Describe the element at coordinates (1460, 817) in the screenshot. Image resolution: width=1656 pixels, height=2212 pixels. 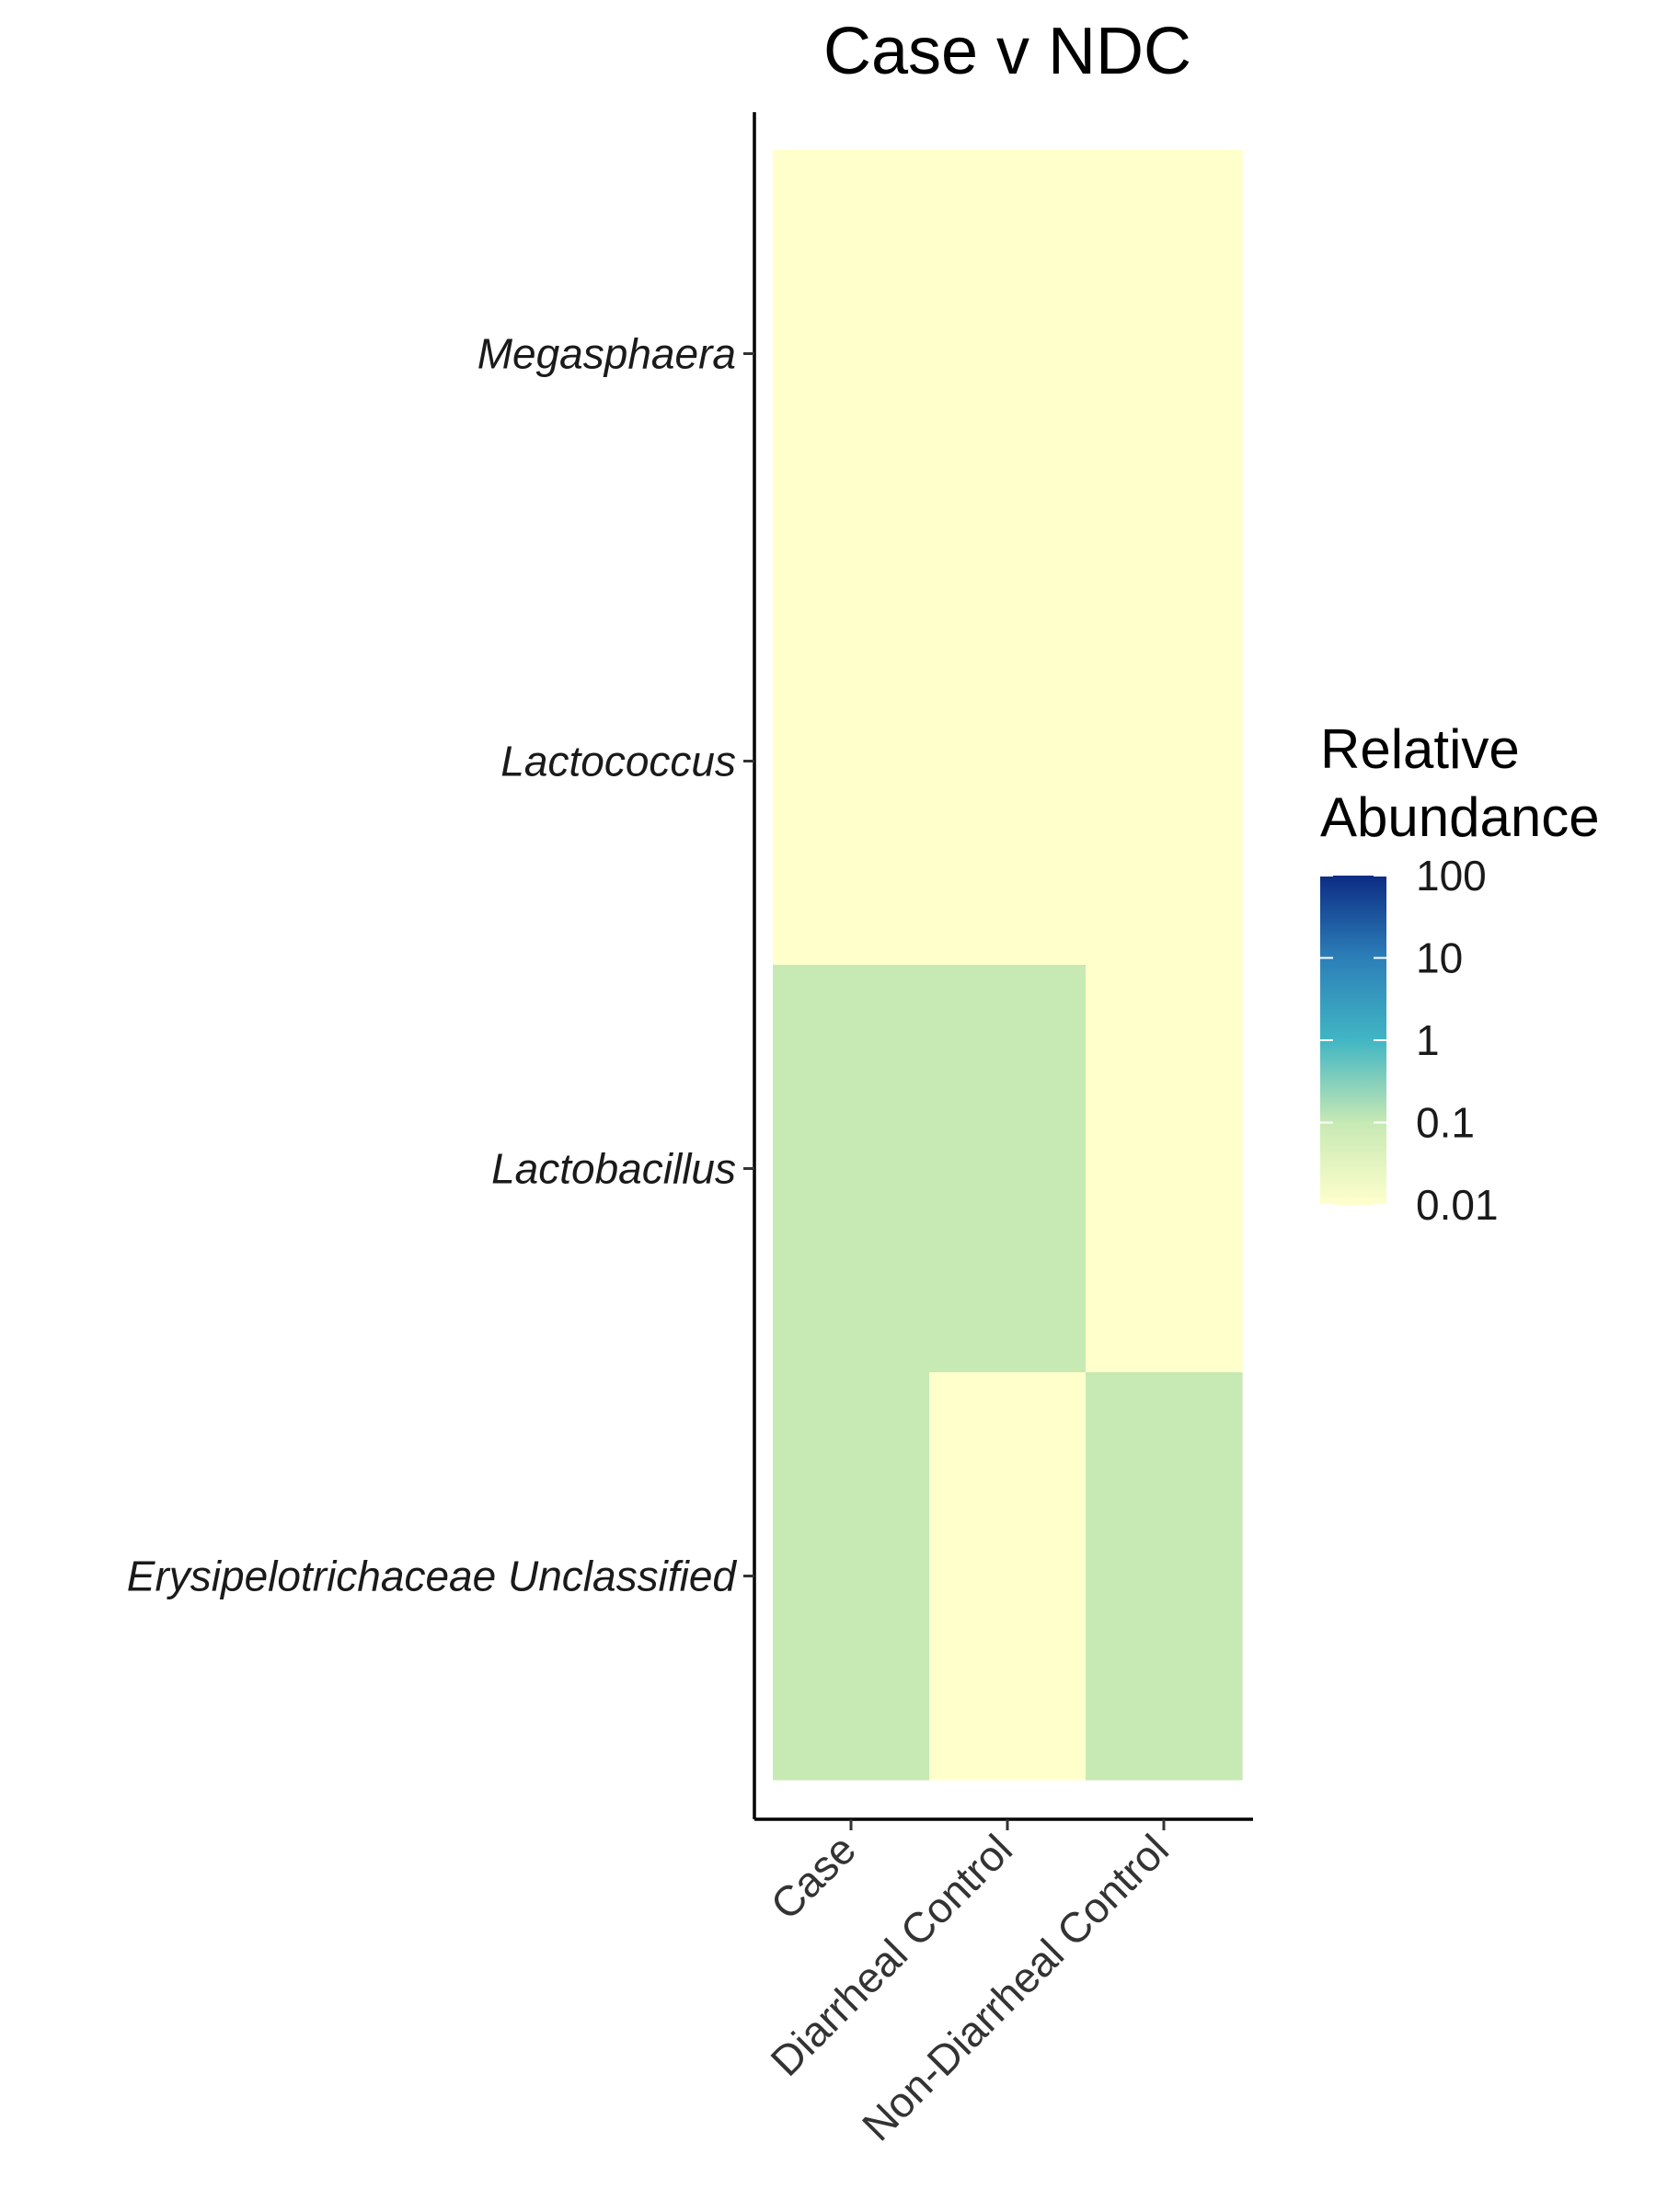
I see `legend-title-line-2: Abundance` at that location.